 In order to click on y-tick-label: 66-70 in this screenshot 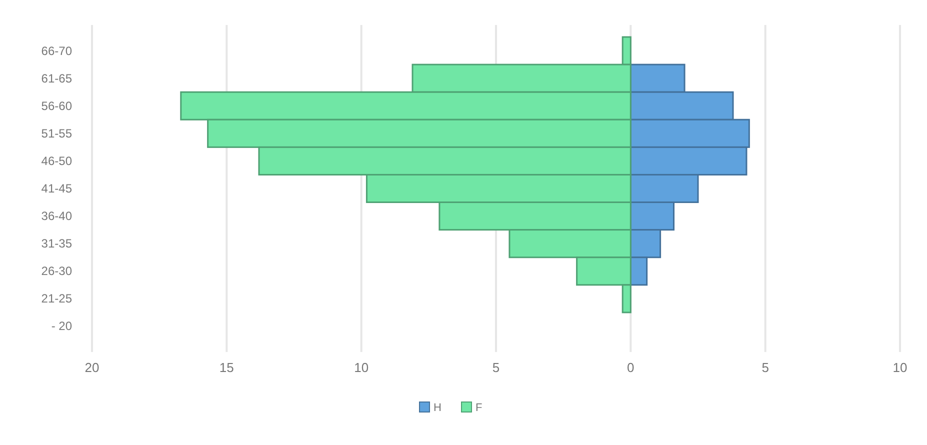, I will do `click(56, 51)`.